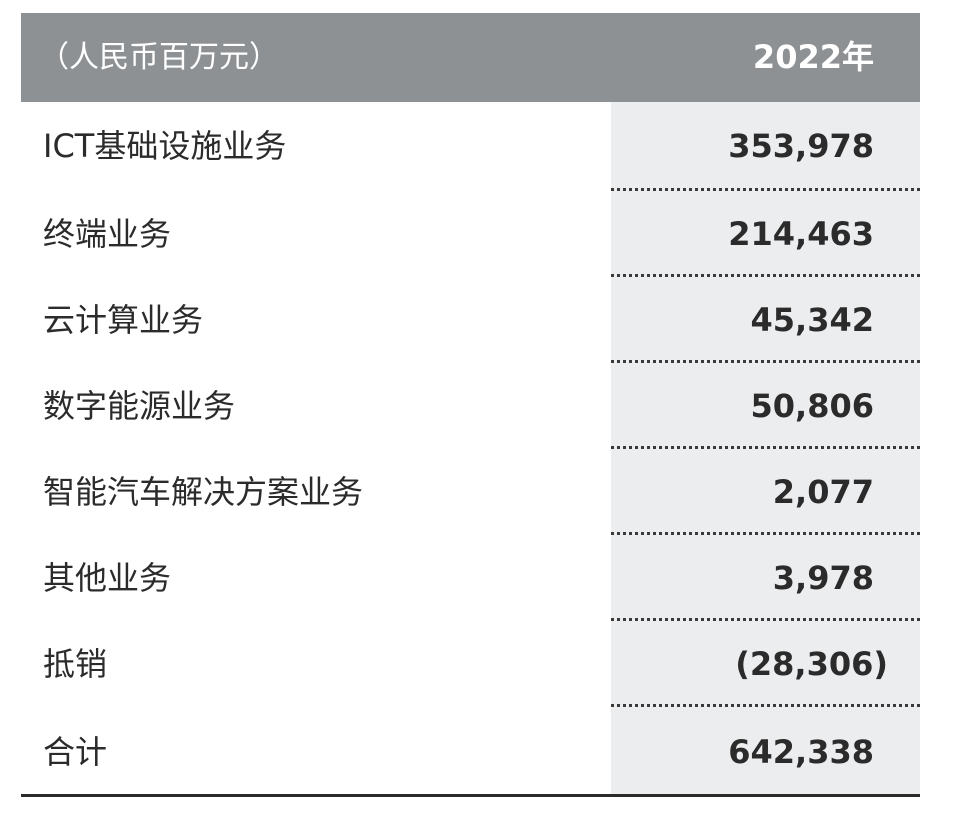  I want to click on row-label: 智能汽车解决方案业务, so click(203, 492).